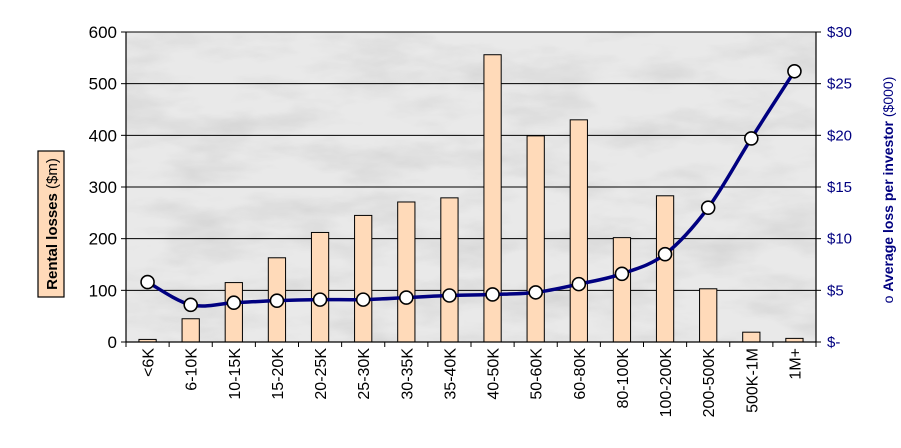 The height and width of the screenshot is (448, 901). I want to click on category-label: 50-60K, so click(537, 374).